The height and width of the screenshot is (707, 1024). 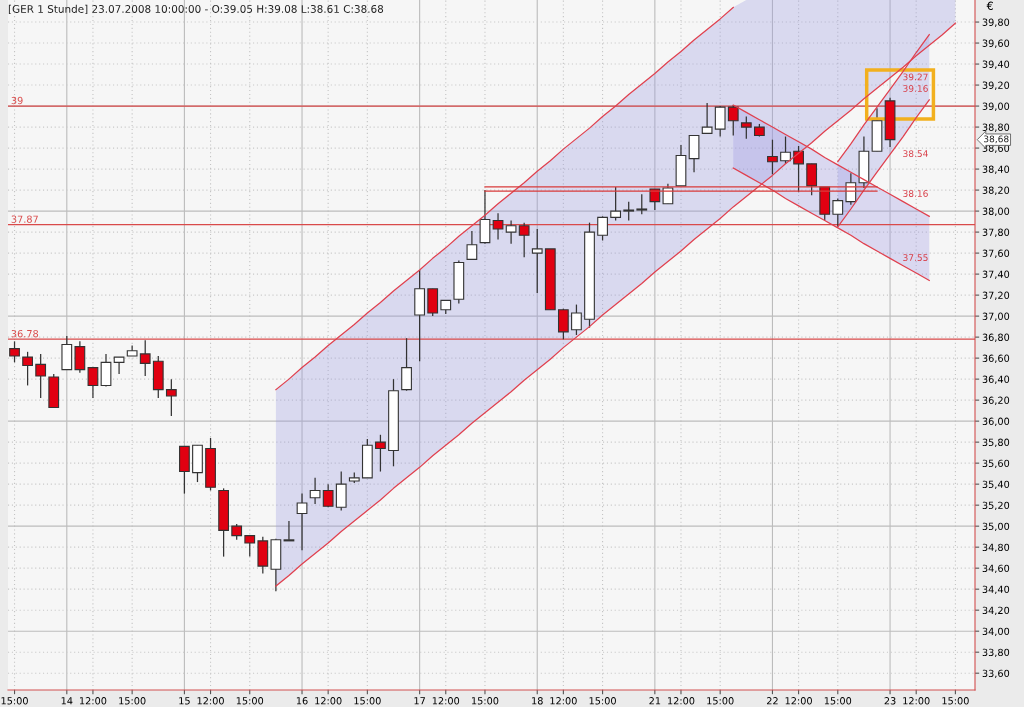 What do you see at coordinates (196, 9) in the screenshot?
I see `chart-title: [GER 1 Stunde] 23.07.2008 10:00:00 - O:39.05 H:39.08 L:38.61 C:38.68` at bounding box center [196, 9].